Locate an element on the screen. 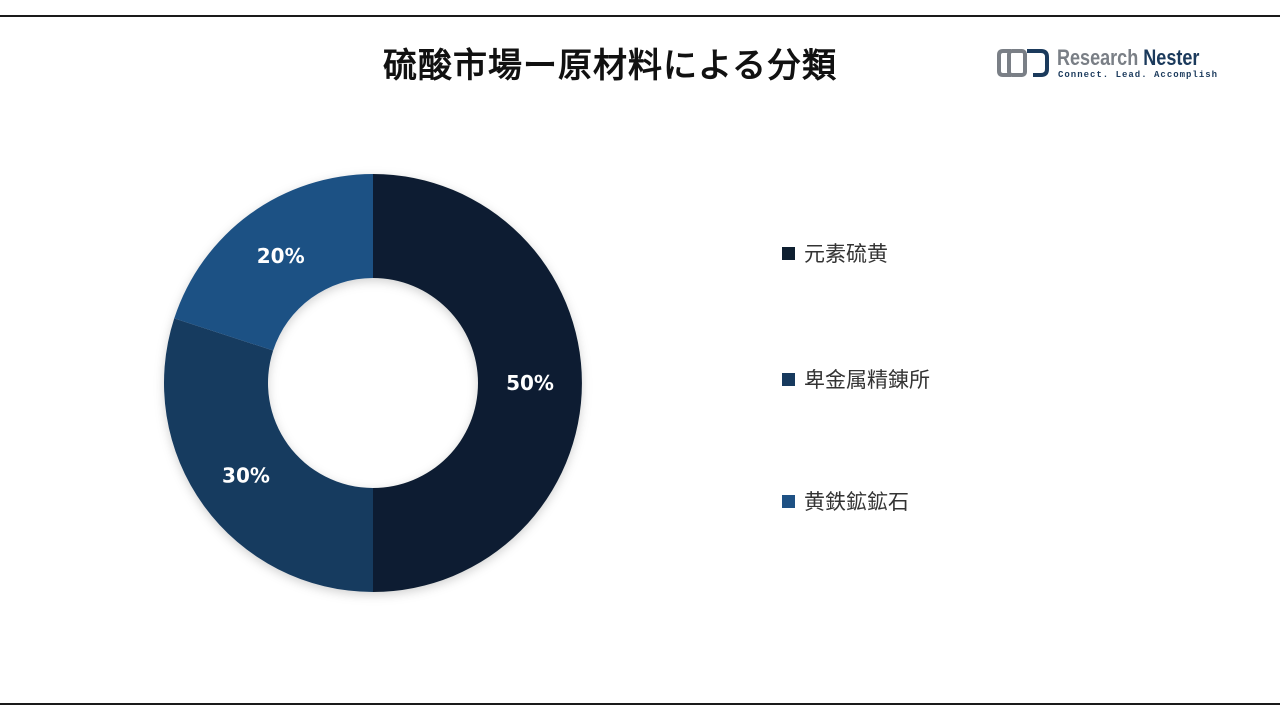 The width and height of the screenshot is (1280, 720). bottom-rule is located at coordinates (640, 704).